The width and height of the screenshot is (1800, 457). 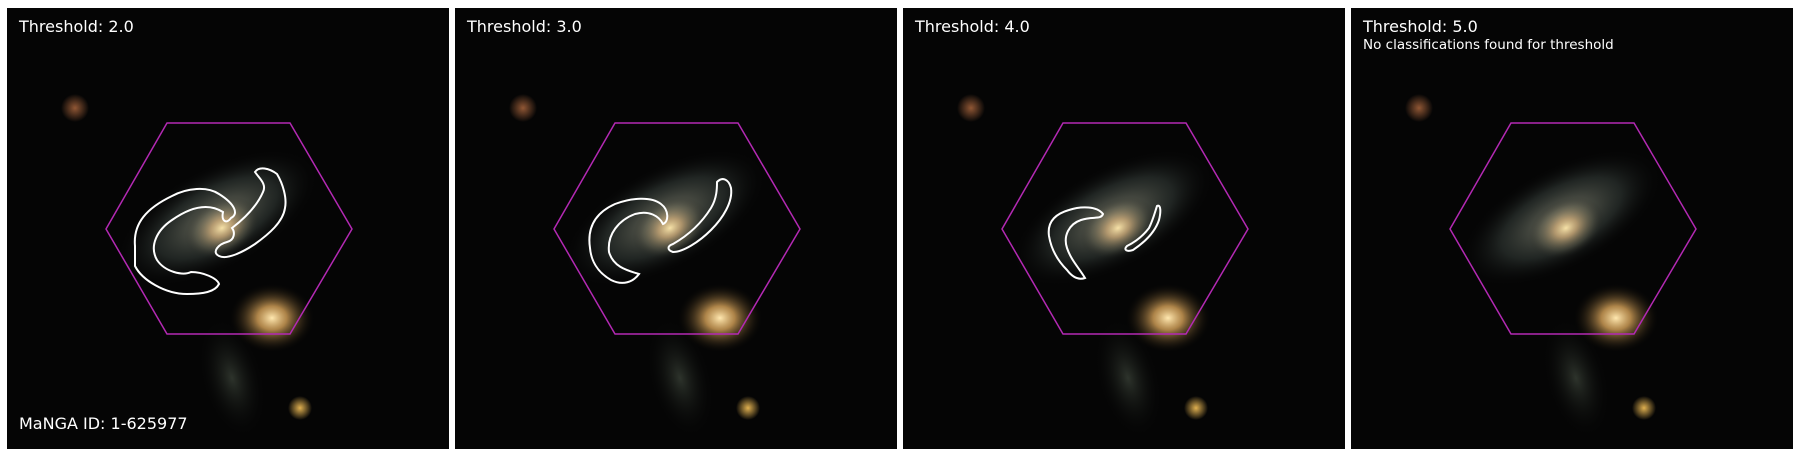 I want to click on no-classification-note: No classifications found for threshold, so click(x=1488, y=45).